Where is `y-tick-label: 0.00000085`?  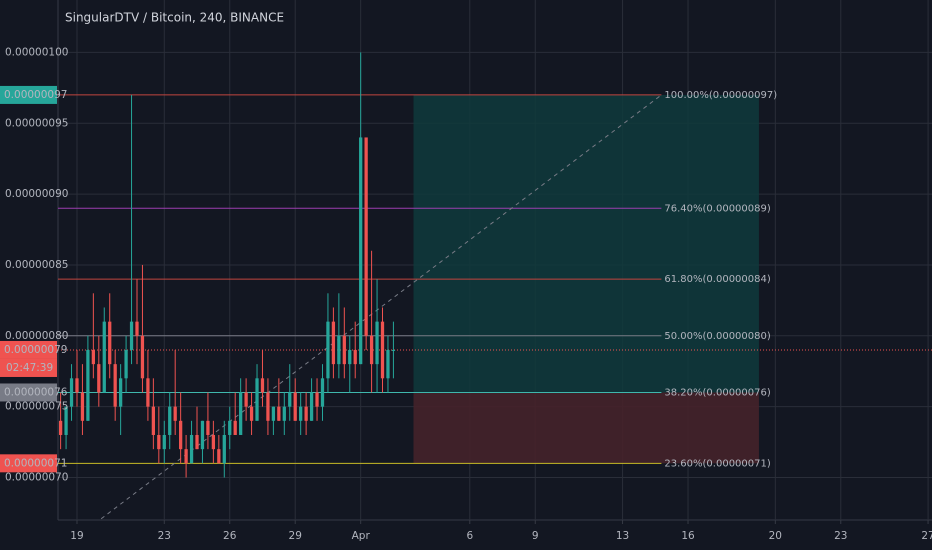 y-tick-label: 0.00000085 is located at coordinates (36, 265).